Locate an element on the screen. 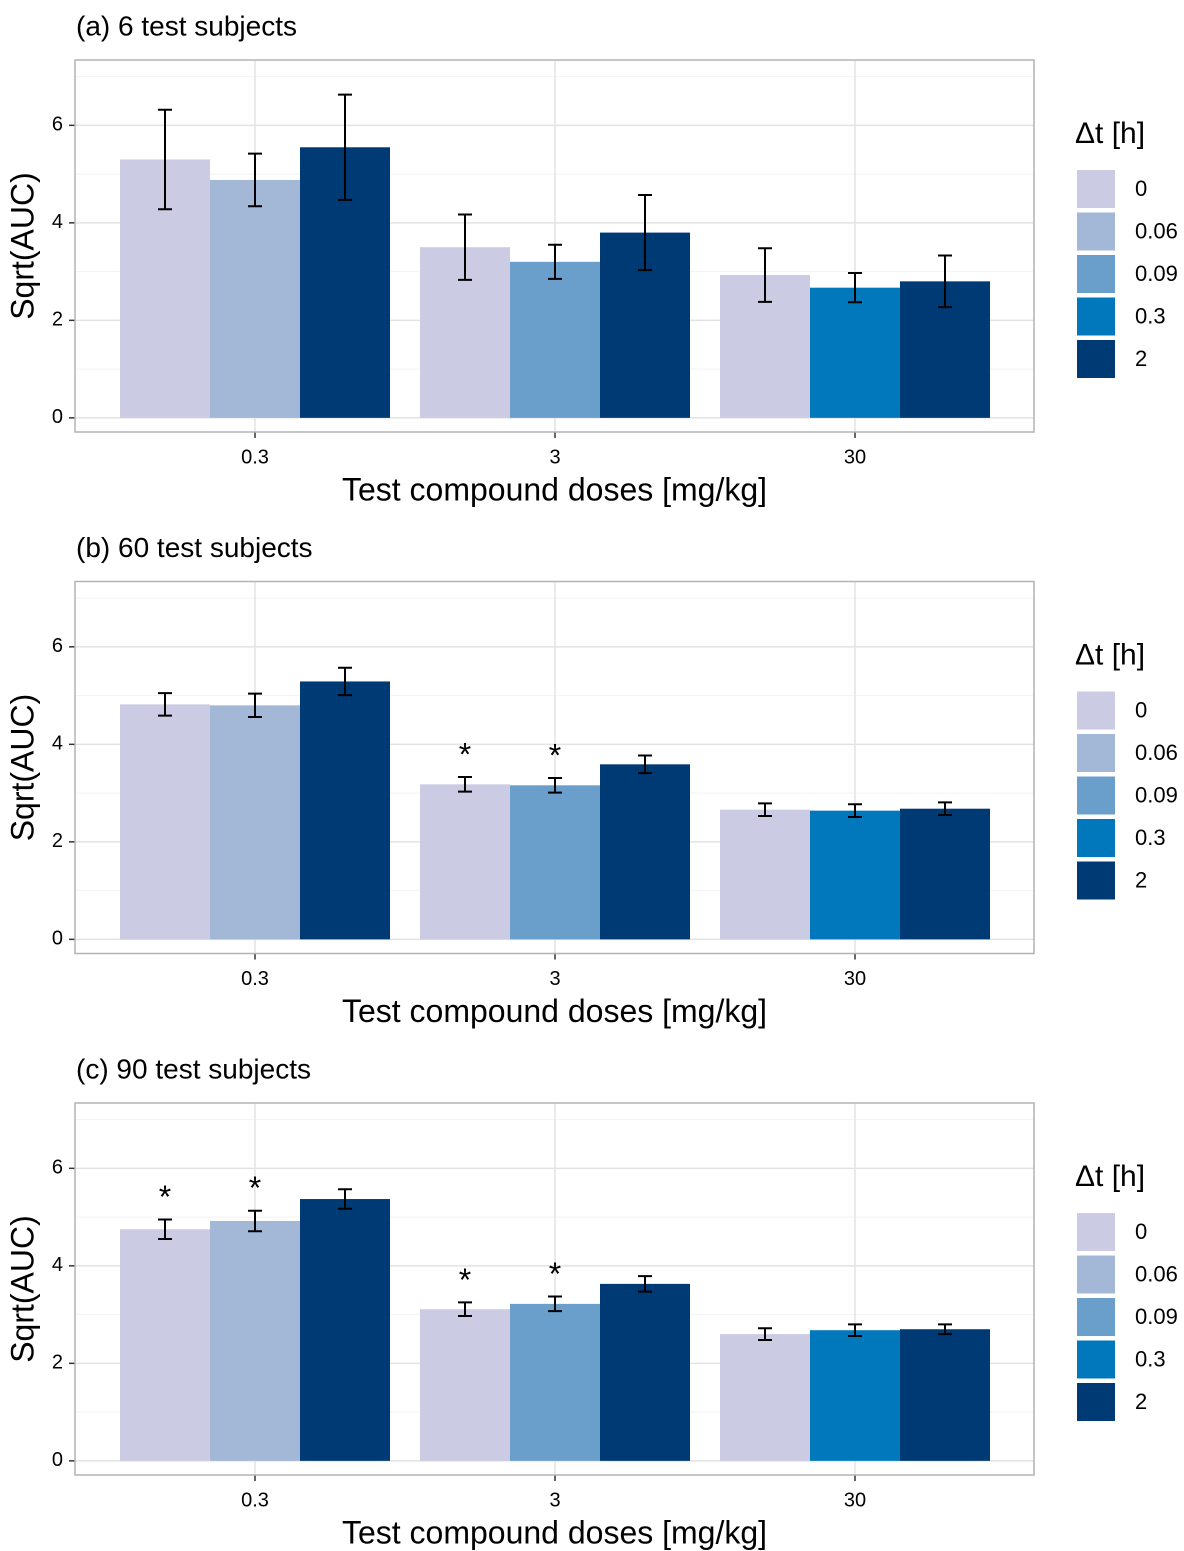  legend-label: 0.06 is located at coordinates (1156, 752).